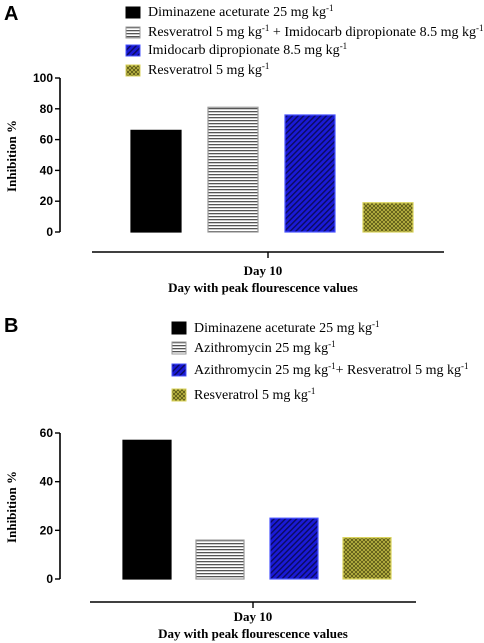 This screenshot has height=643, width=484. Describe the element at coordinates (257, 509) in the screenshot. I see `bars-b` at that location.